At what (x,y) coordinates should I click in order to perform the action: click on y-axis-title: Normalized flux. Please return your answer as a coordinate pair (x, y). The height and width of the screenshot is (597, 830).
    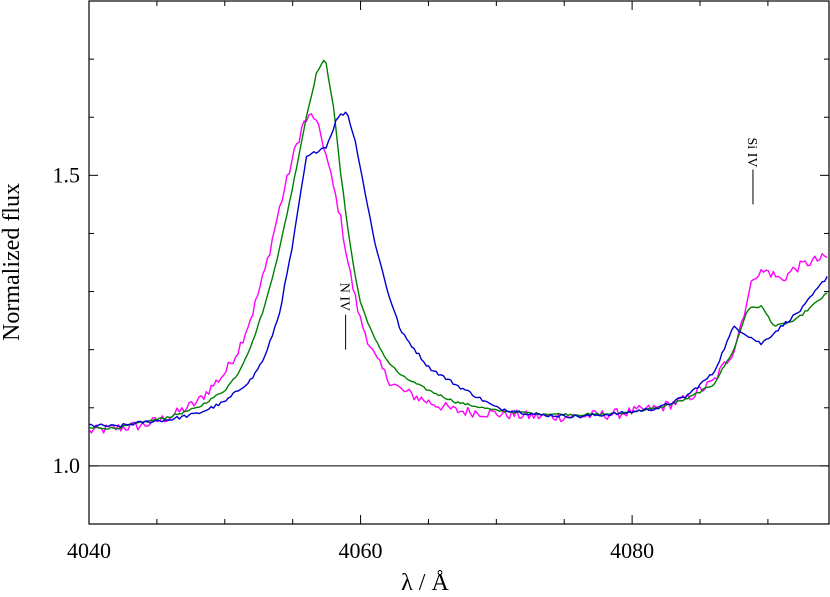
    Looking at the image, I should click on (12, 262).